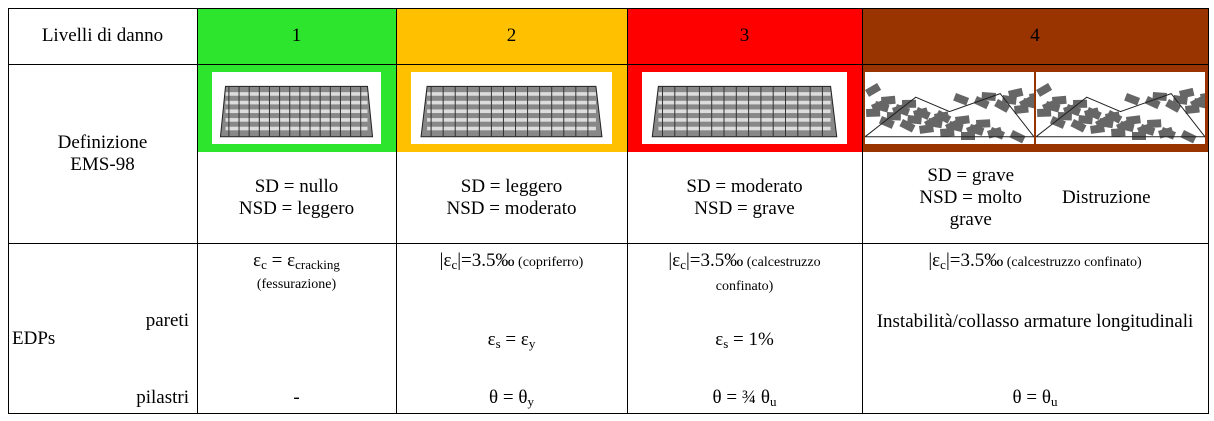 This screenshot has width=1214, height=421. I want to click on definition-cell: SD = moderato NSD = grave, so click(744, 197).